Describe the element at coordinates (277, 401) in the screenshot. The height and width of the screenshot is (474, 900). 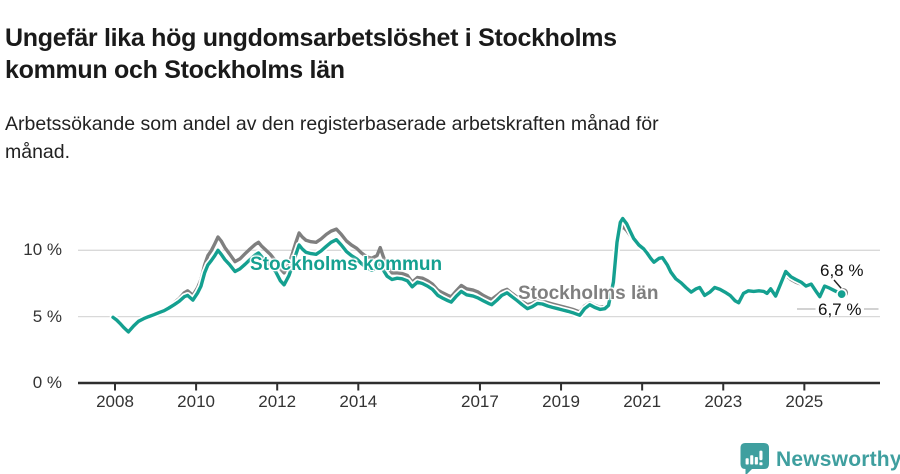
I see `x-axis-label-2012: 2012` at that location.